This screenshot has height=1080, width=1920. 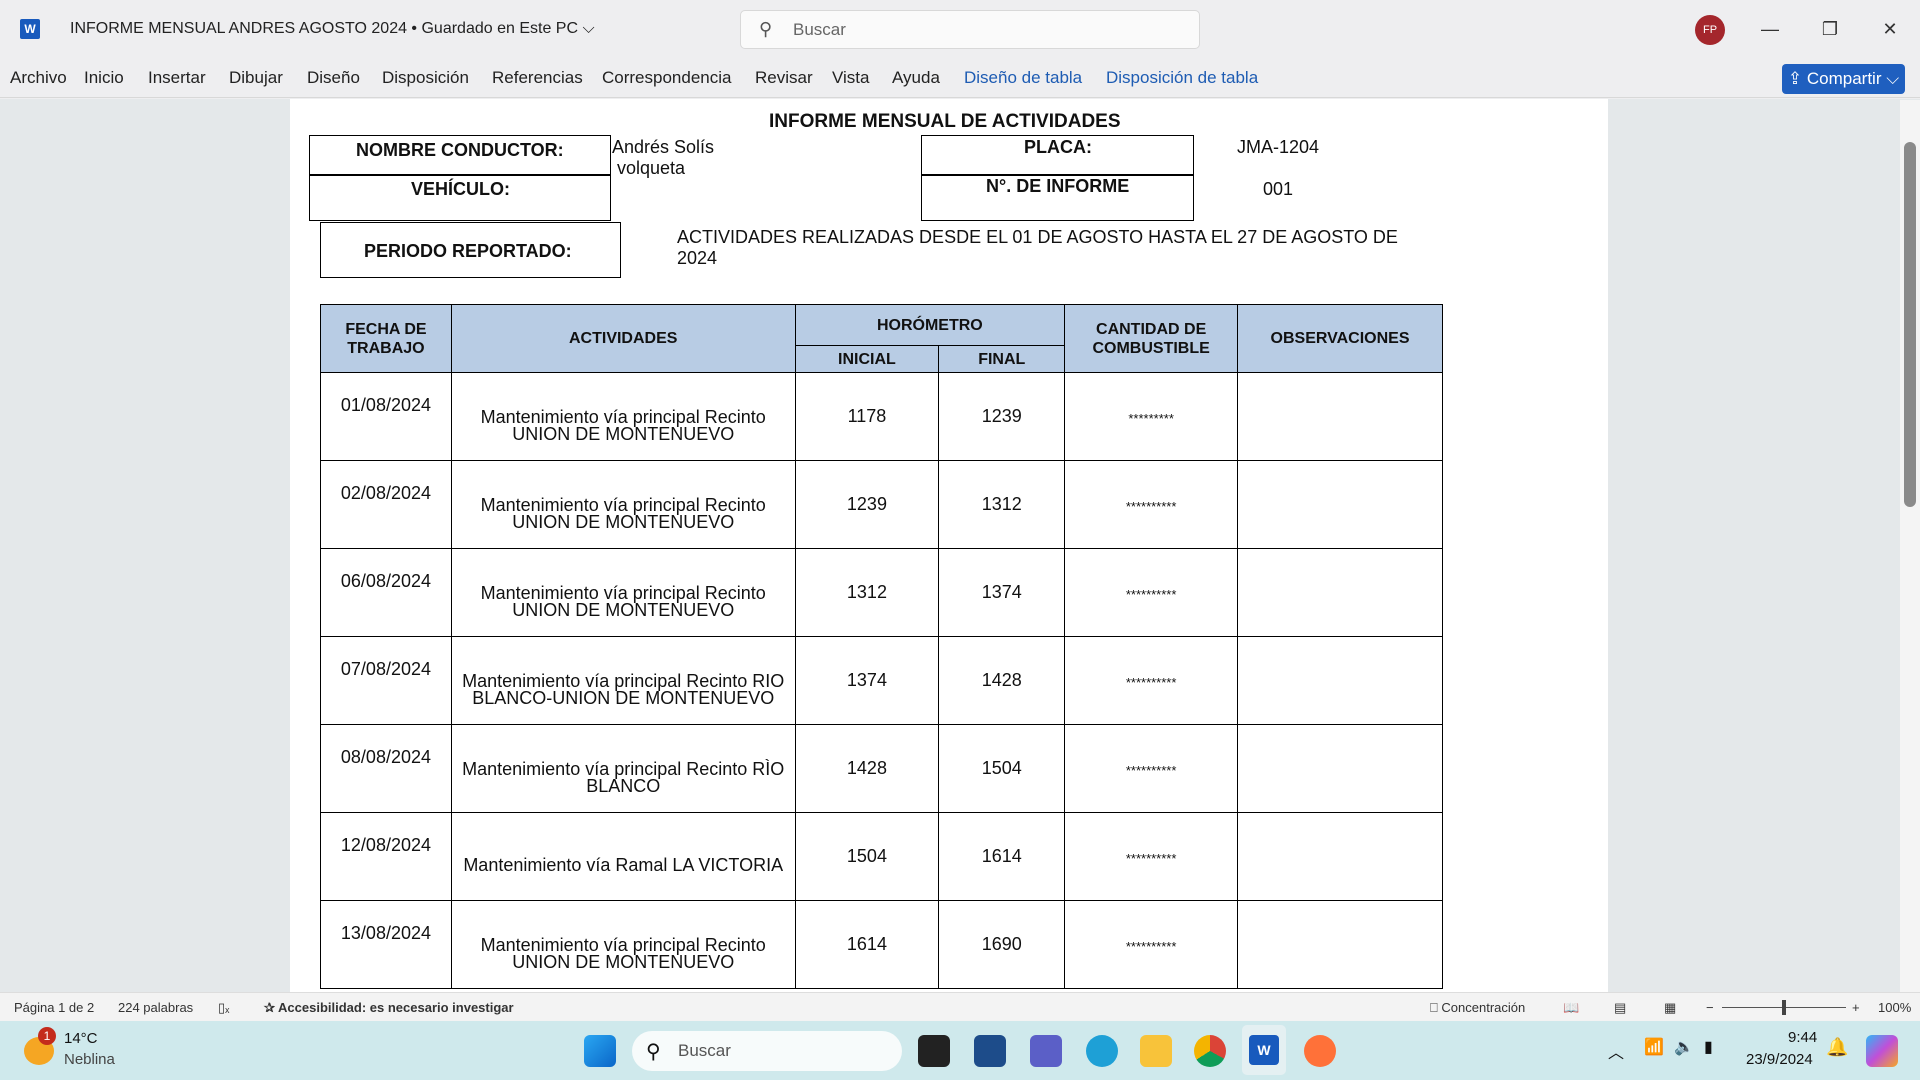 What do you see at coordinates (1182, 77) in the screenshot?
I see `tab-disposicion-de-tabla: Disposición de tabla` at bounding box center [1182, 77].